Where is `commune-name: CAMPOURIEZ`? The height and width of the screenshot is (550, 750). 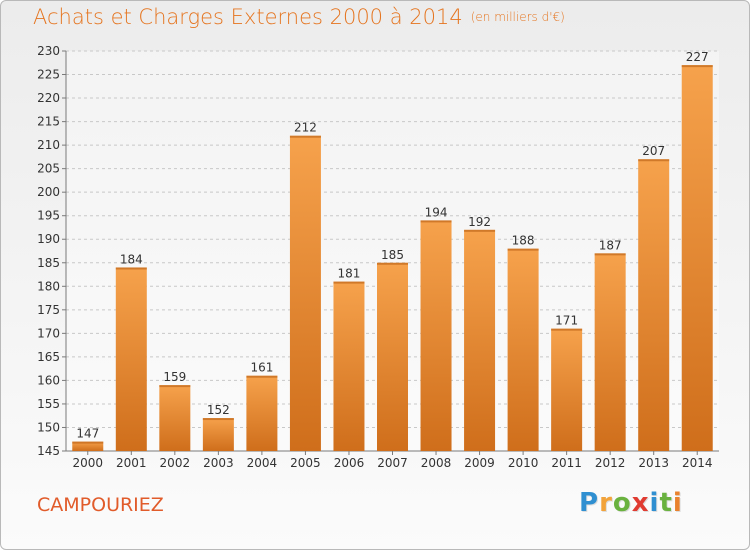 commune-name: CAMPOURIEZ is located at coordinates (100, 505).